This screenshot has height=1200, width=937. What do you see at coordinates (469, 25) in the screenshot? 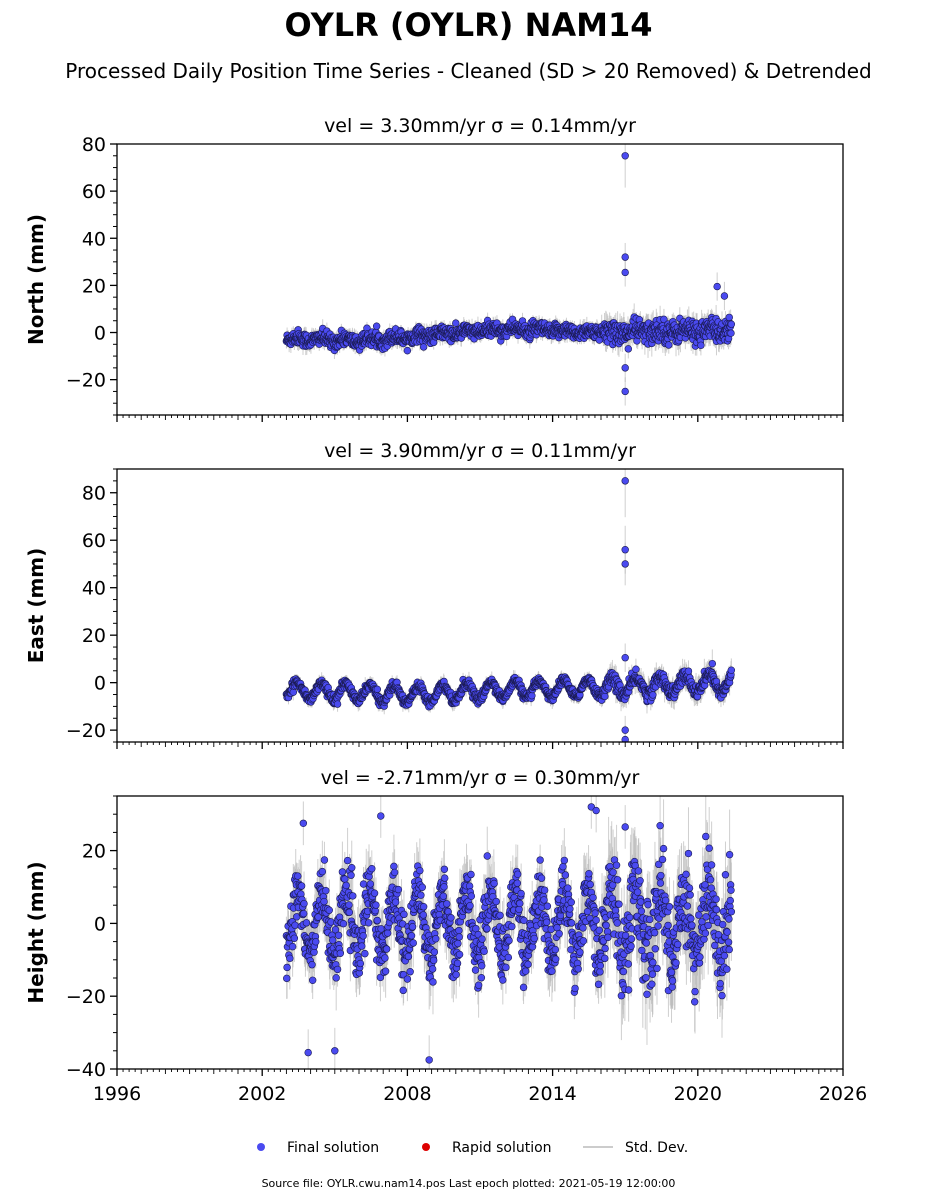
I see `chart-title: OYLR (OYLR) NAM14` at bounding box center [469, 25].